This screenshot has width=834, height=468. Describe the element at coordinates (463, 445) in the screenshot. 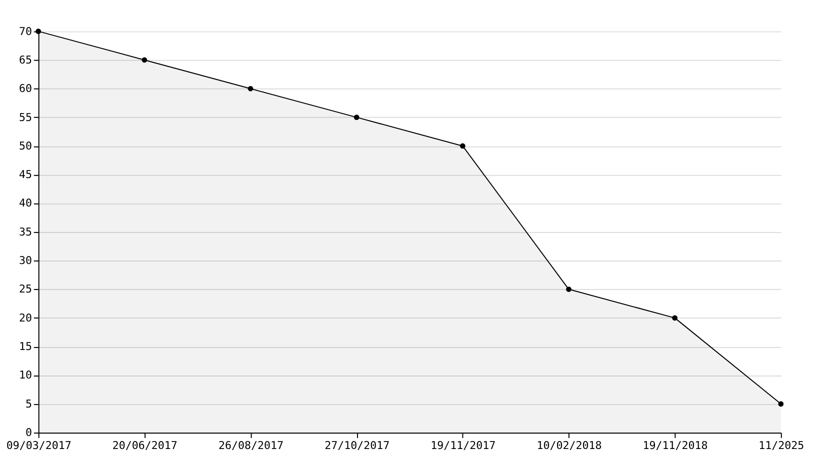

I see `x-tick-label: 19/11/2017` at that location.